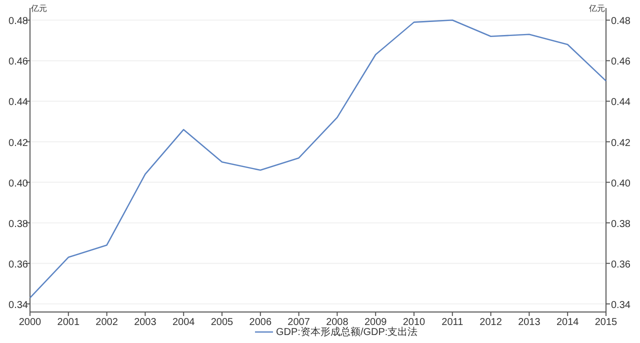 The width and height of the screenshot is (640, 343). Describe the element at coordinates (337, 322) in the screenshot. I see `x-tick-label: 2008` at that location.